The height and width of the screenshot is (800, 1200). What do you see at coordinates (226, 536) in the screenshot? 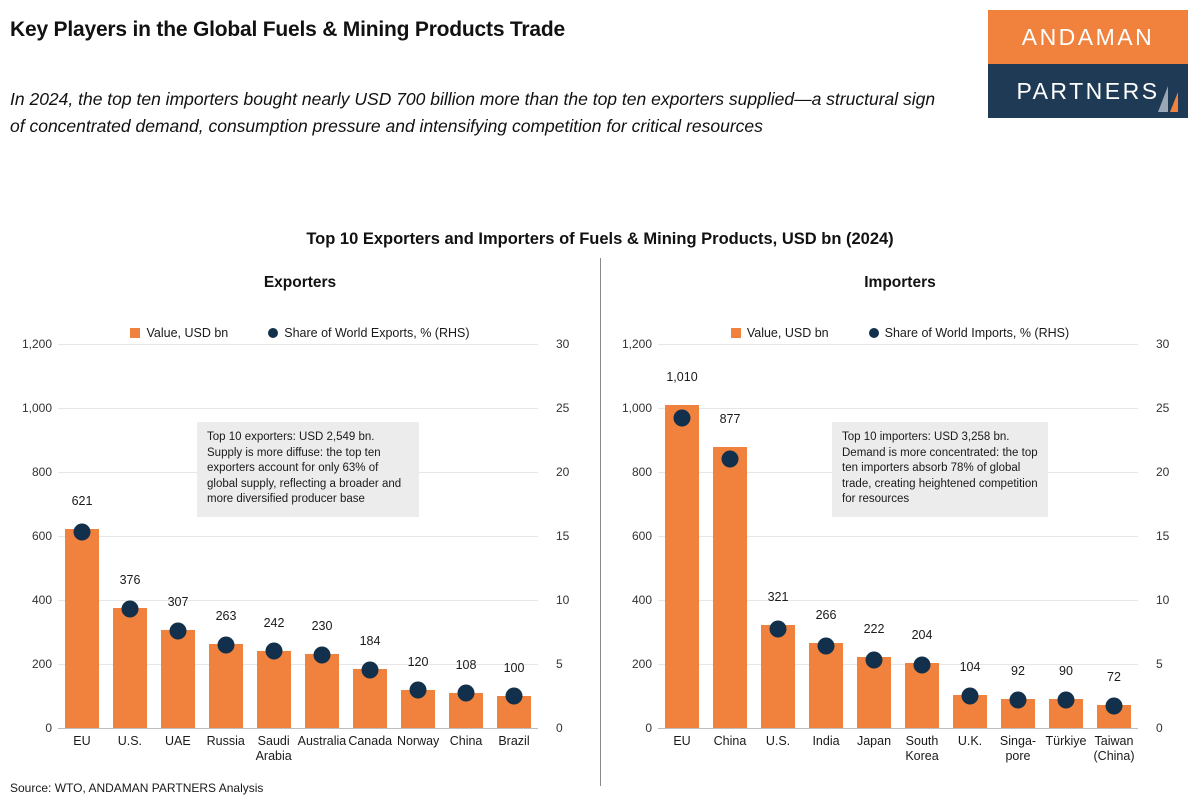
I see `bar-group: 263` at bounding box center [226, 536].